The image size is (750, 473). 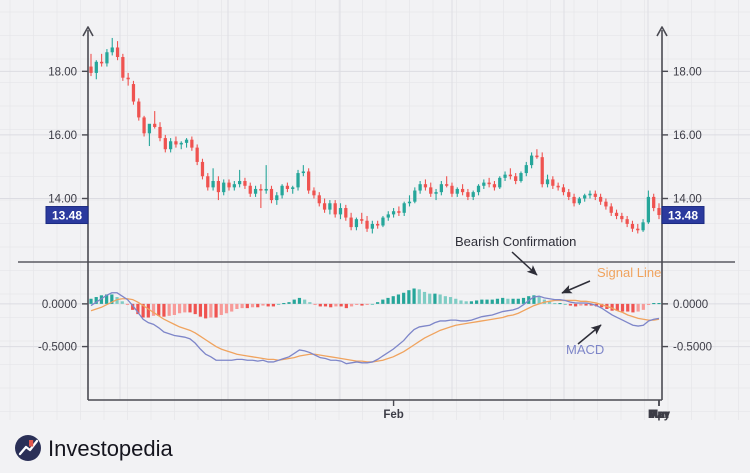 What do you see at coordinates (375, 328) in the screenshot?
I see `macd-line-path` at bounding box center [375, 328].